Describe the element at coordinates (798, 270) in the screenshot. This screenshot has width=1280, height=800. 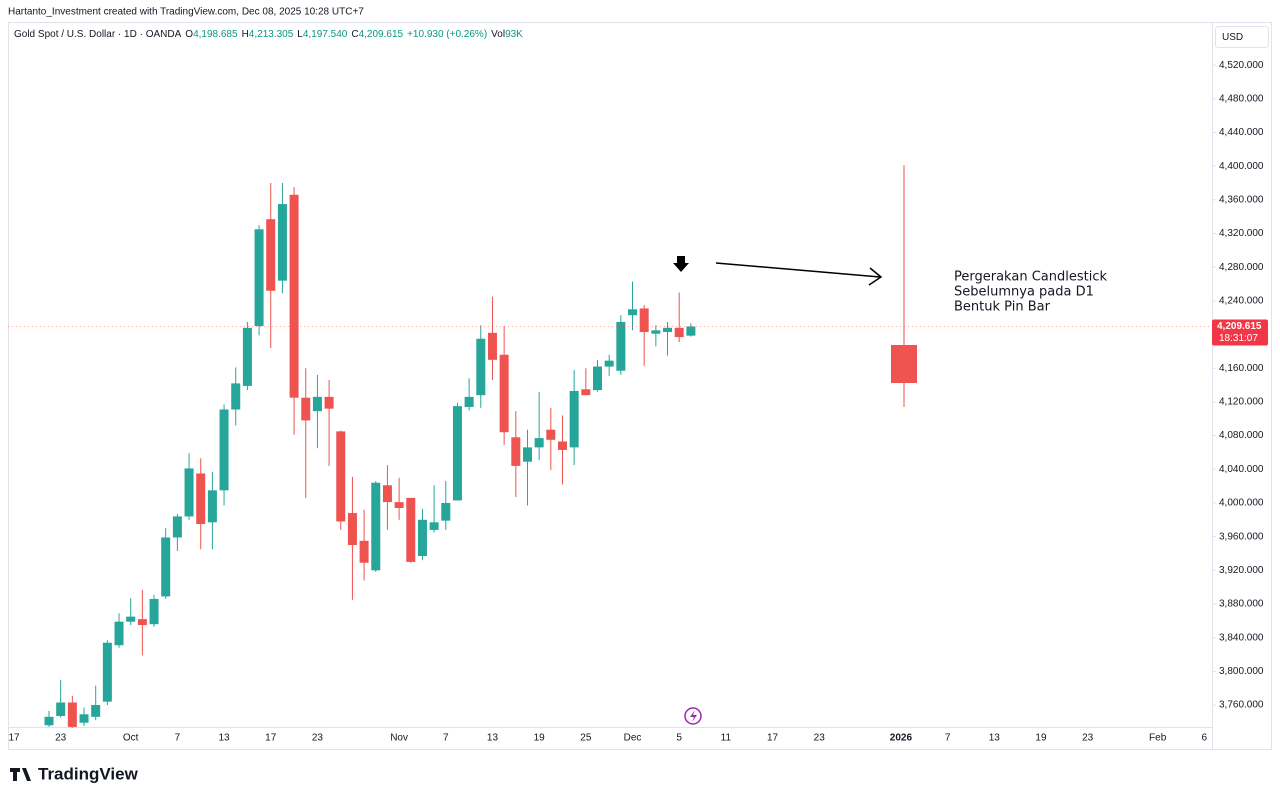
I see `drawing-arrow` at that location.